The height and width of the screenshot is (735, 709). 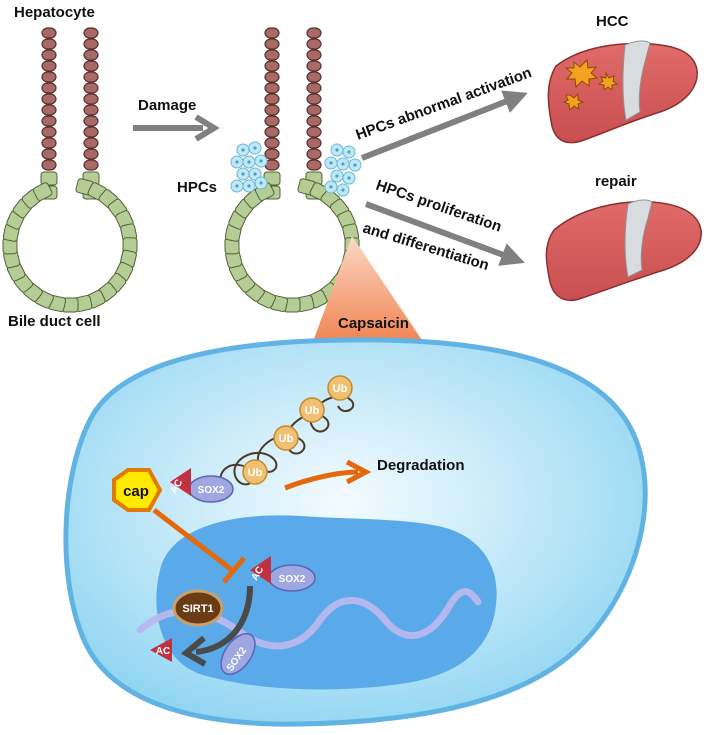 What do you see at coordinates (161, 650) in the screenshot?
I see `ac-free: AC` at bounding box center [161, 650].